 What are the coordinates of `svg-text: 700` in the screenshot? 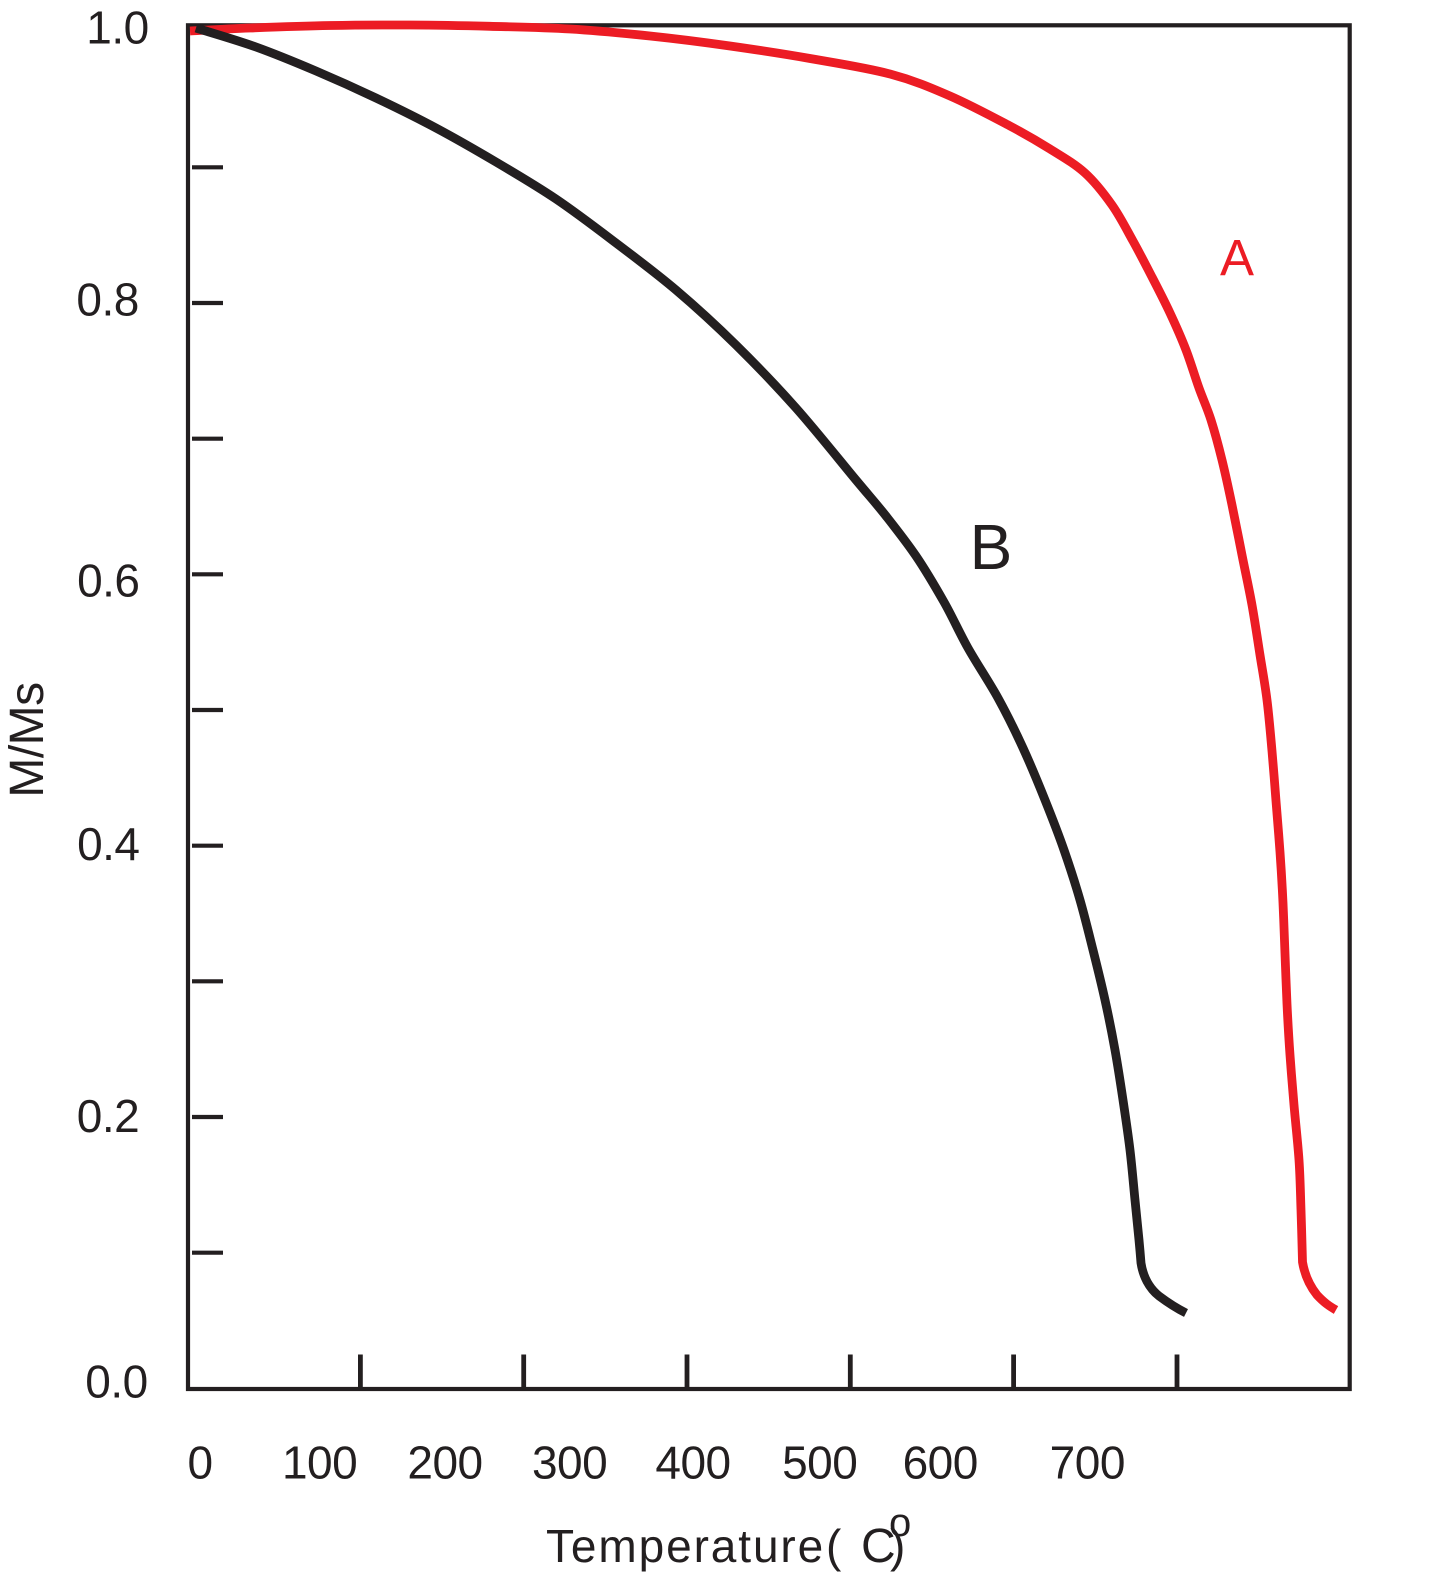 It's located at (1087, 1463).